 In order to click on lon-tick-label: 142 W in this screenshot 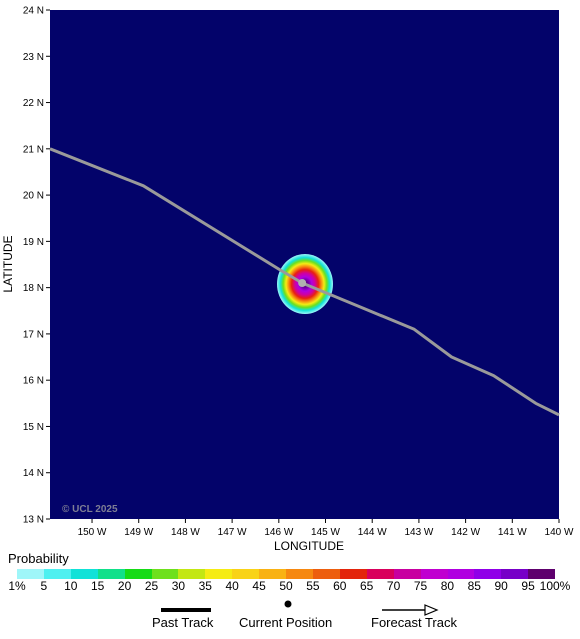, I will do `click(465, 532)`.